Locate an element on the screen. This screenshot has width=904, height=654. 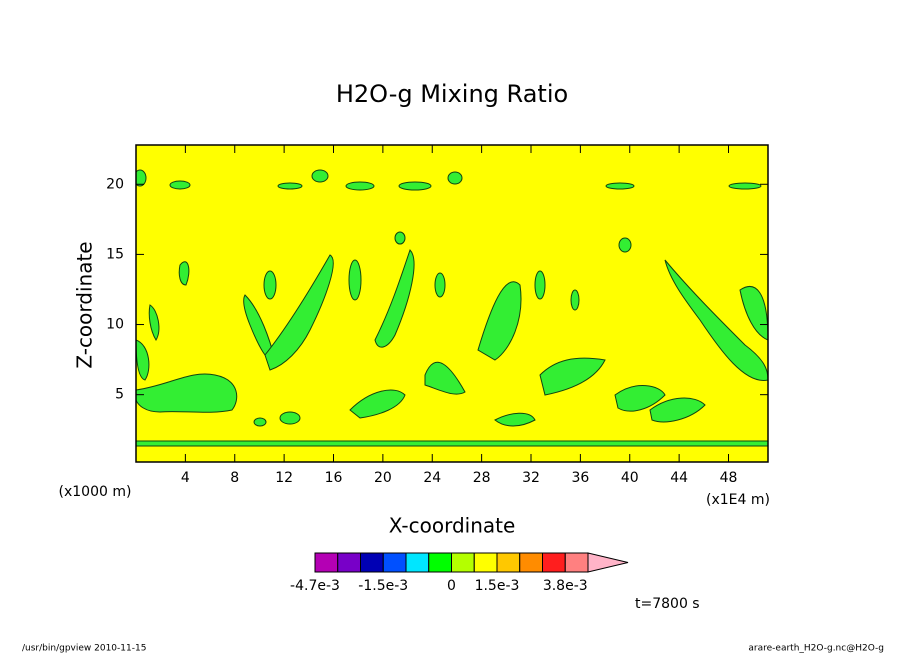
y-tick-label: 10 is located at coordinates (115, 325).